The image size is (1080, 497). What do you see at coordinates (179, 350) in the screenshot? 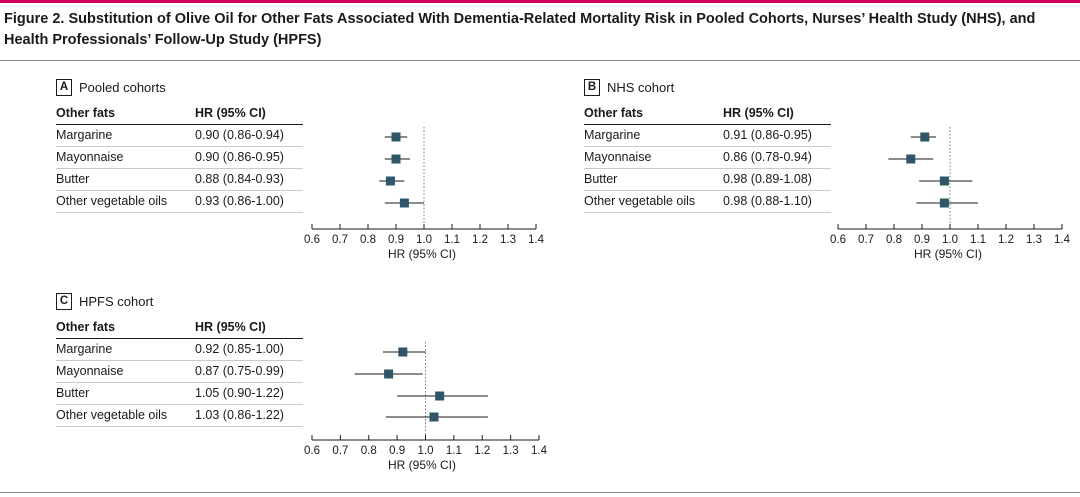
I see `table-row: Margarine 0.92 (0.85-1.00)` at bounding box center [179, 350].